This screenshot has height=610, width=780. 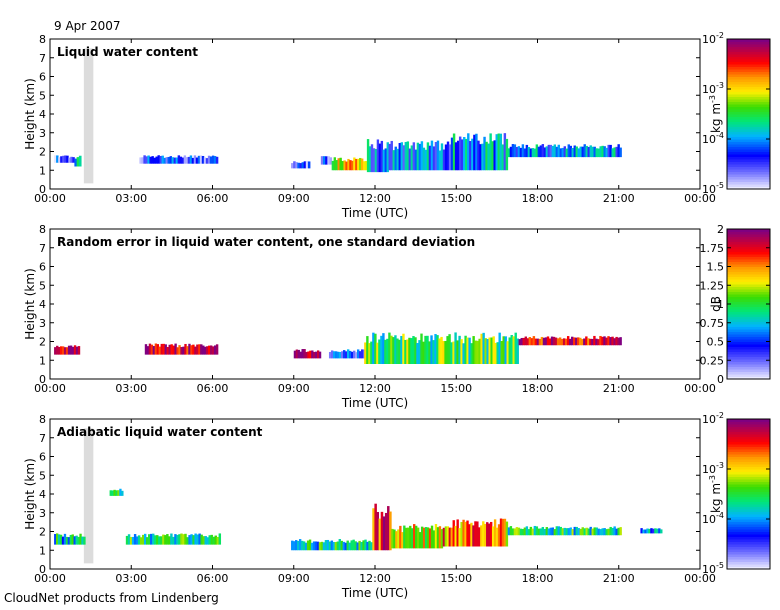 I want to click on y-tick-label: 2, so click(x=42, y=342).